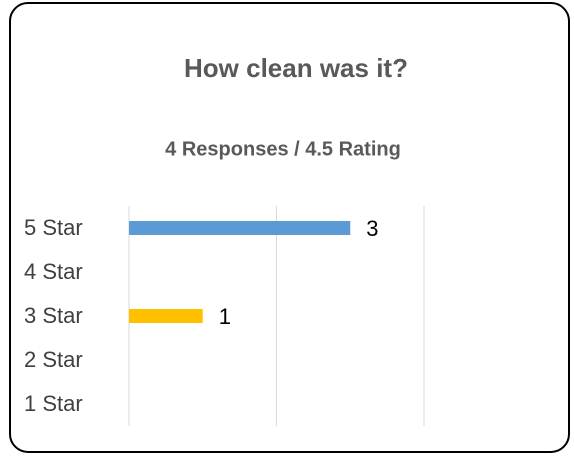 This screenshot has width=574, height=456. Describe the element at coordinates (53, 359) in the screenshot. I see `y-tick-label: 2 Star` at that location.